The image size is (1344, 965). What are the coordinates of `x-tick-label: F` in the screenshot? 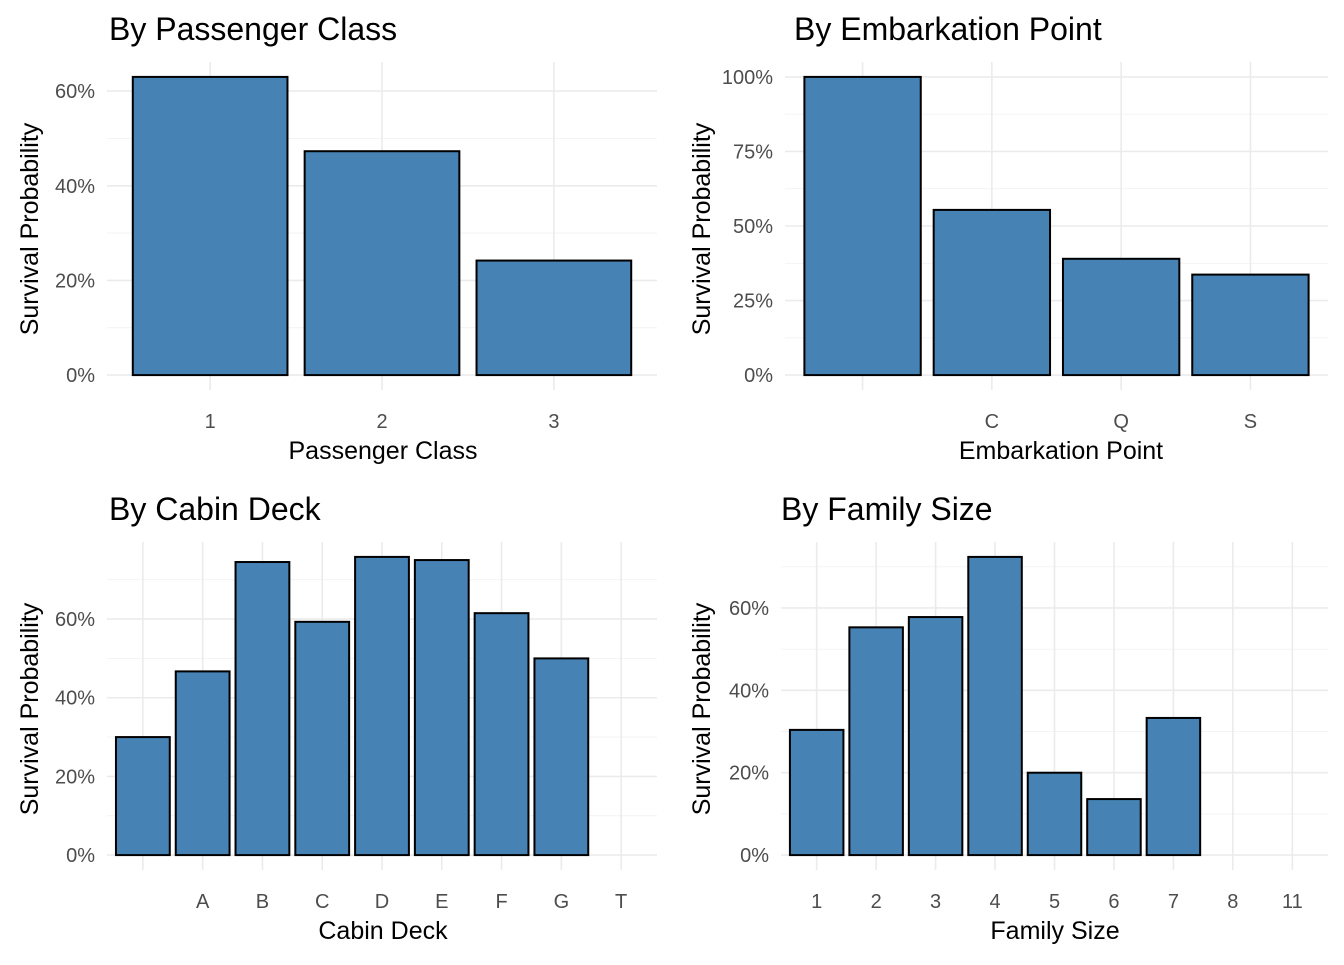 It's located at (501, 902).